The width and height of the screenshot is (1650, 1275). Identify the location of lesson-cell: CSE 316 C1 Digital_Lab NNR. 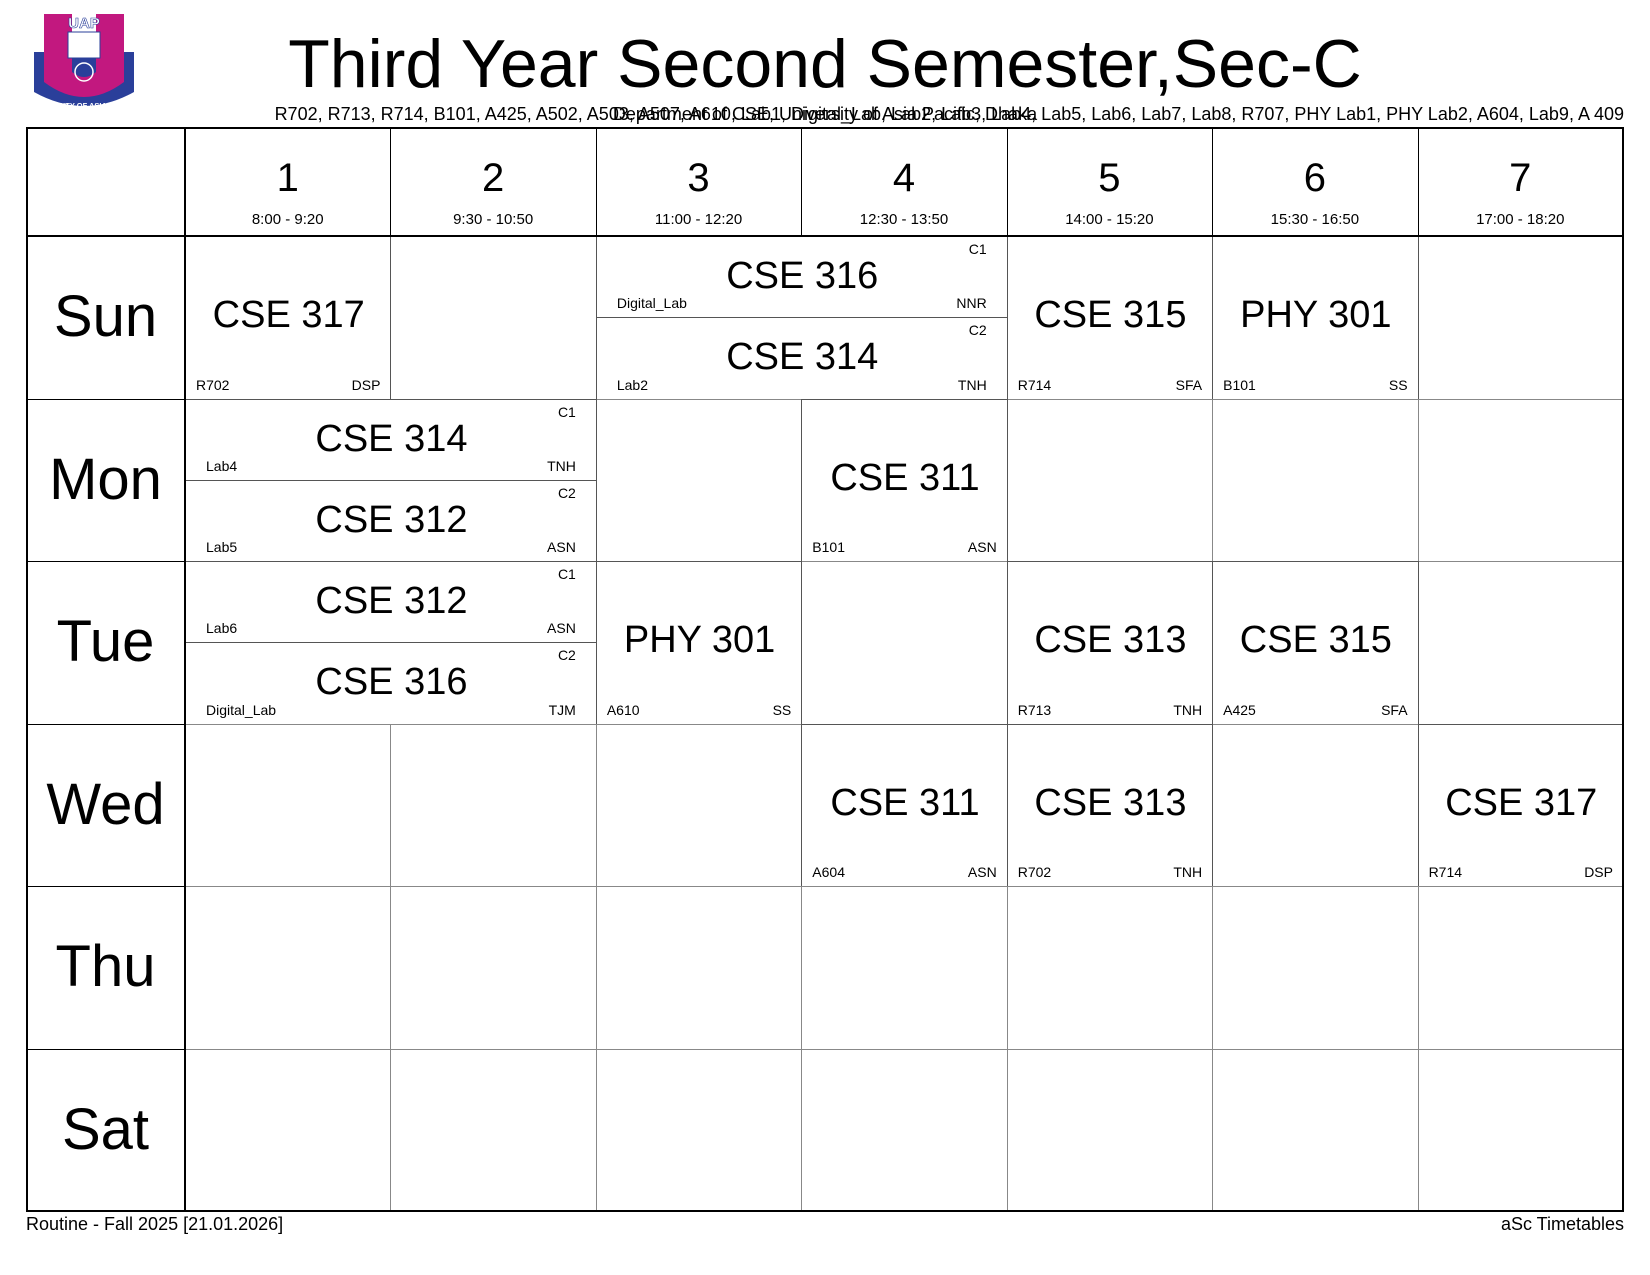
(801, 277).